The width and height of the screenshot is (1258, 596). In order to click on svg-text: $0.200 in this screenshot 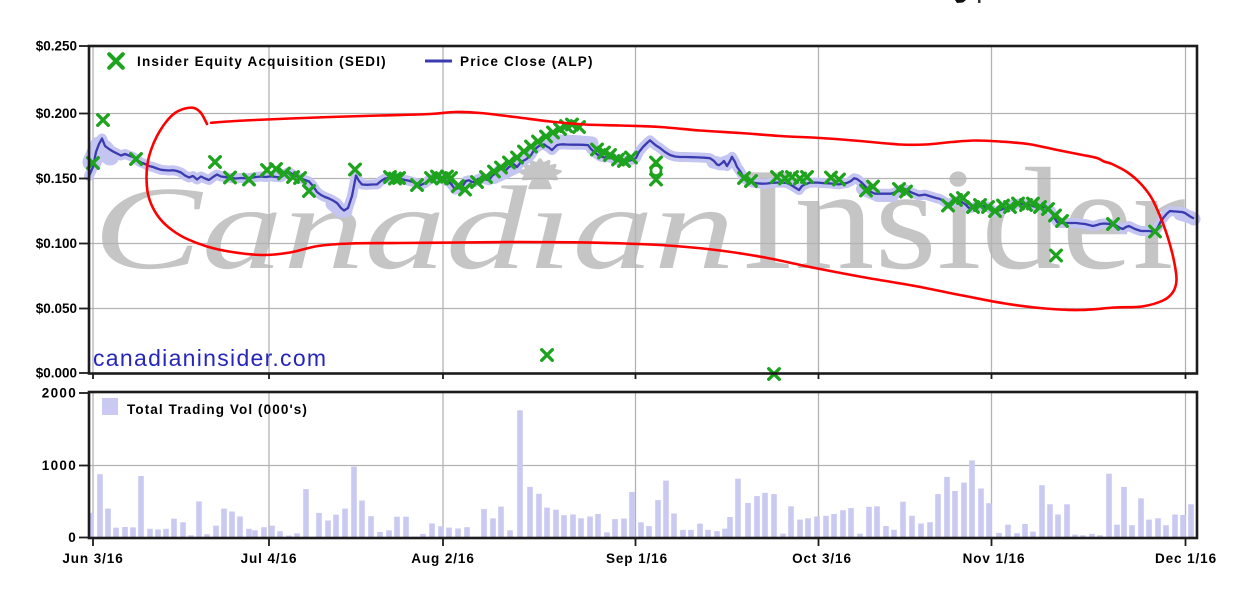, I will do `click(56, 113)`.